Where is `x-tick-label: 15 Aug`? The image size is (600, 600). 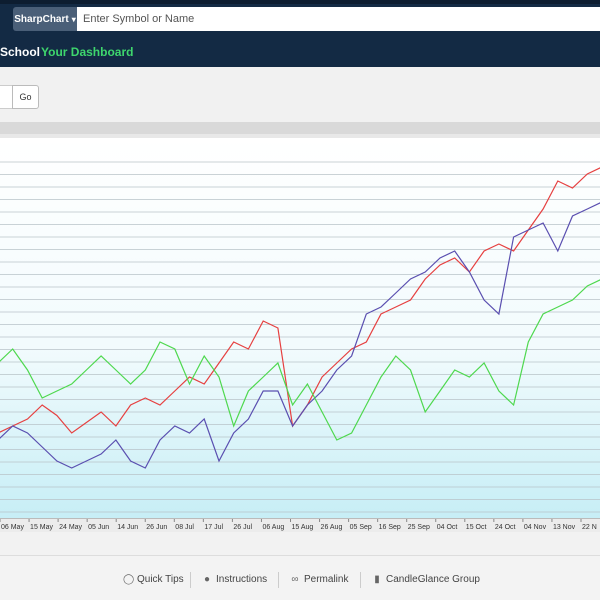
x-tick-label: 15 Aug is located at coordinates (303, 527).